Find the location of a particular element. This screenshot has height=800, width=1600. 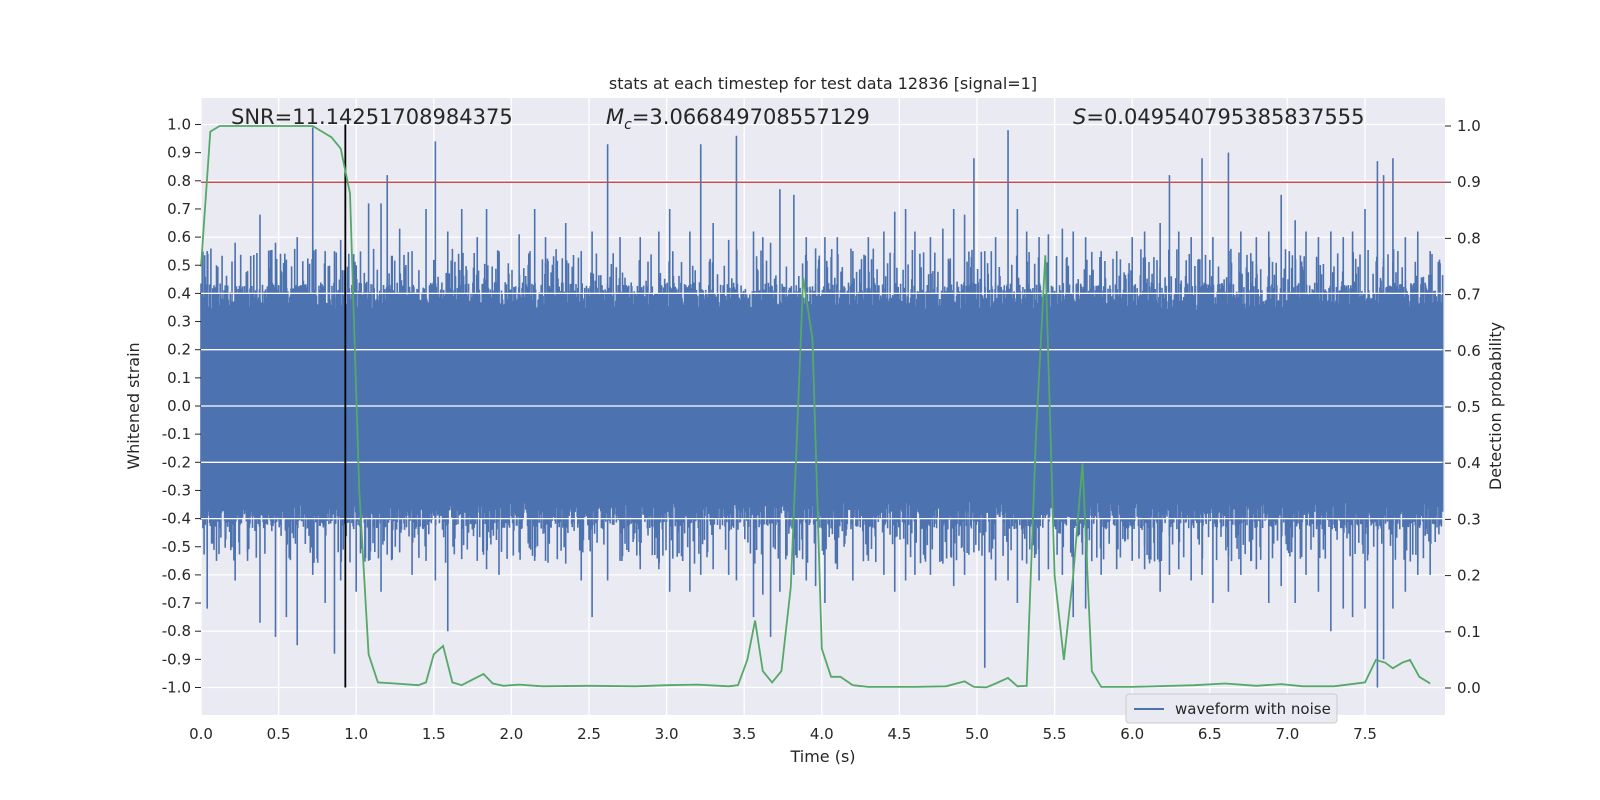

y-tick-label: -1.0 is located at coordinates (176, 688).